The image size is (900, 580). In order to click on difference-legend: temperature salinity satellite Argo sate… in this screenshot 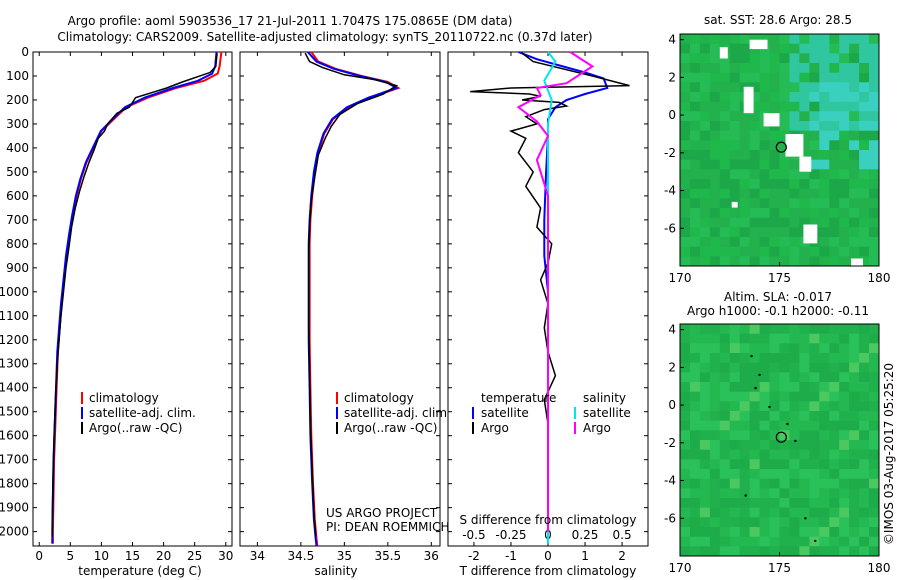, I will do `click(551, 413)`.